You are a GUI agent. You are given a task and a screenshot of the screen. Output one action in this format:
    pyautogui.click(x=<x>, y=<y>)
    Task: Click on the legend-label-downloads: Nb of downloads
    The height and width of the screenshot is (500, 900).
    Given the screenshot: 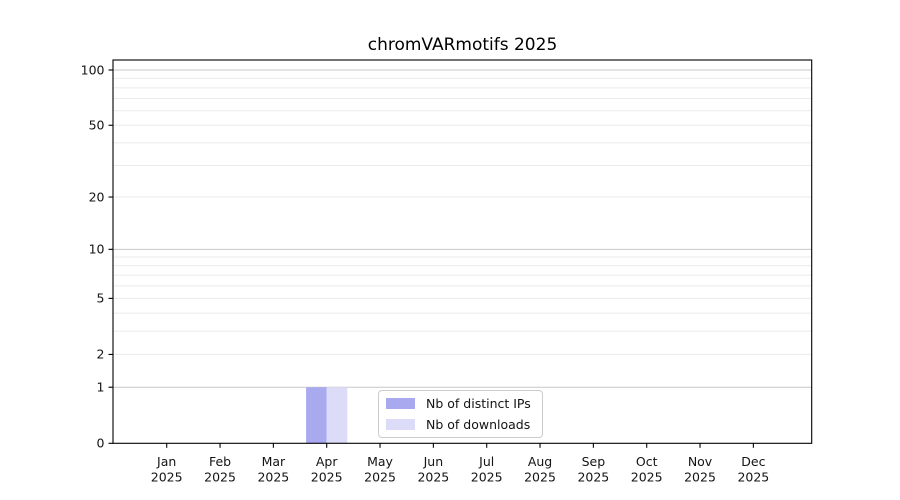 What is the action you would take?
    pyautogui.click(x=478, y=424)
    